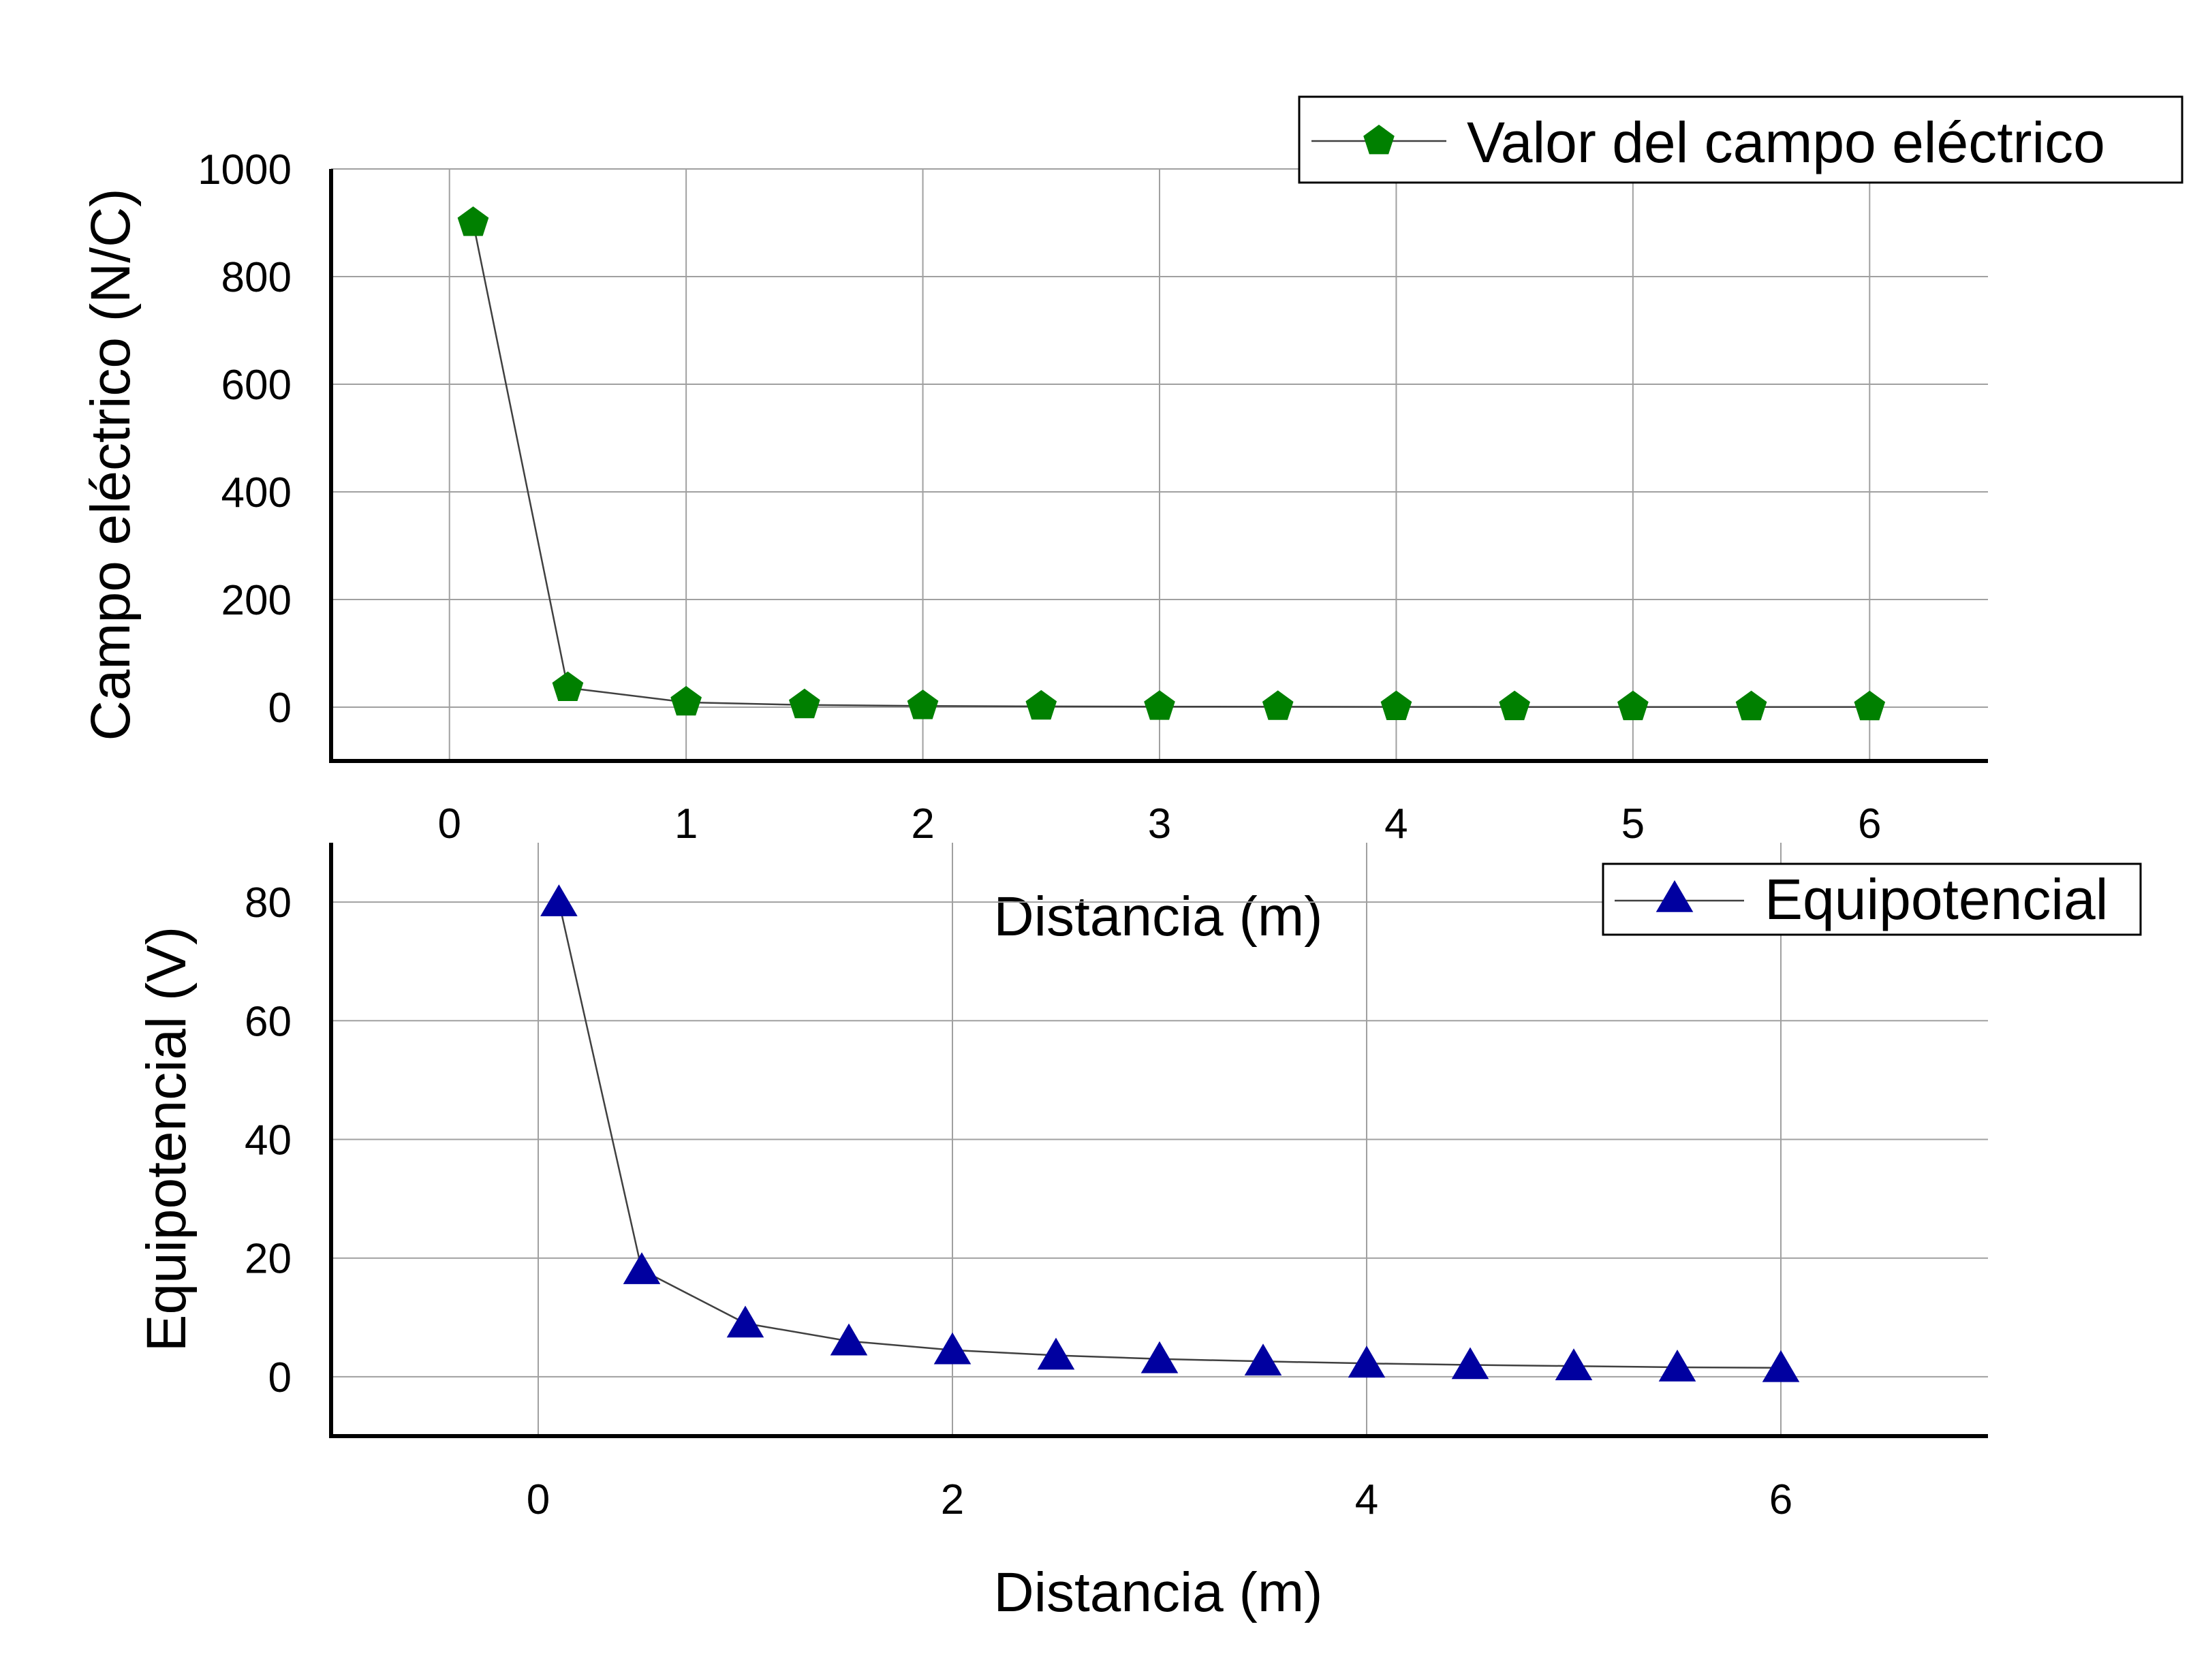 The width and height of the screenshot is (2191, 1680). Describe the element at coordinates (256, 492) in the screenshot. I see `y-tick-label: 400` at that location.